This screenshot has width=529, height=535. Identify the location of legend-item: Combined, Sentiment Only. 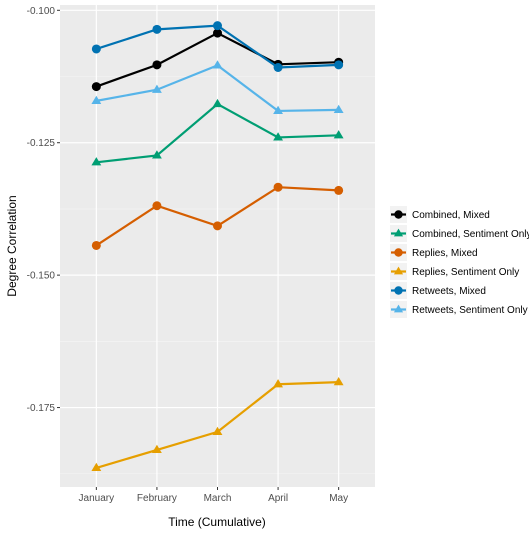
(459, 233).